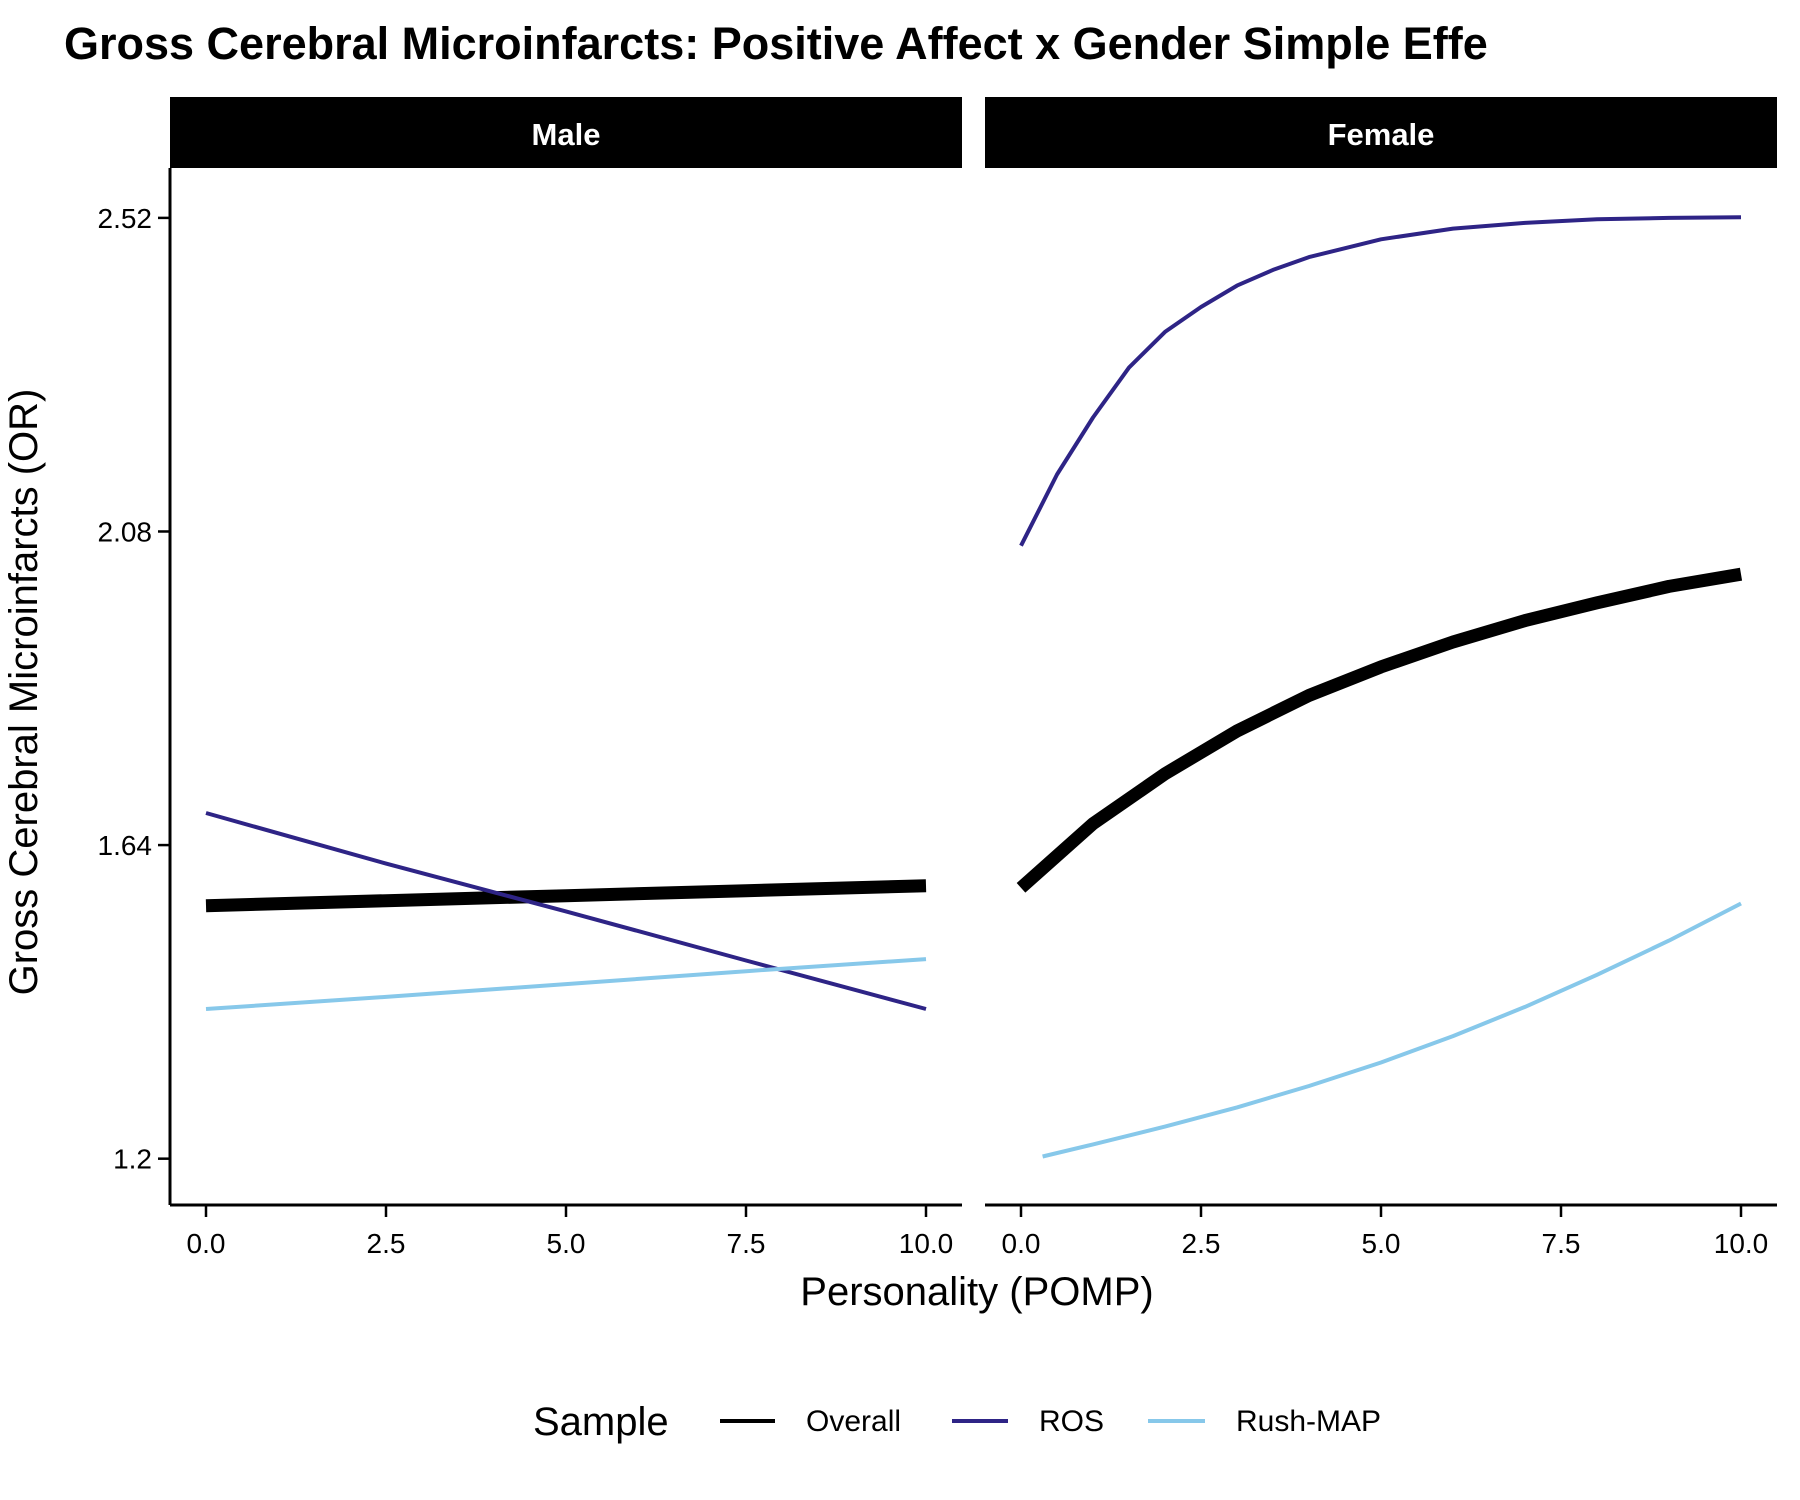 Image resolution: width=1800 pixels, height=1500 pixels. Describe the element at coordinates (125, 845) in the screenshot. I see `y-tick-label-1: 1.64` at that location.